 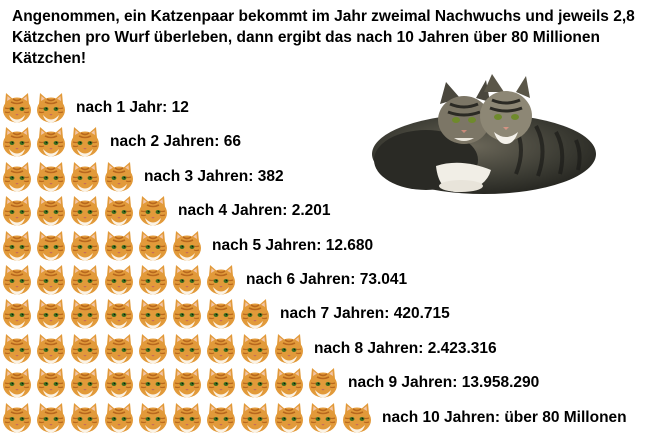 What do you see at coordinates (175, 142) in the screenshot?
I see `row-label: nach 2 Jahren: 66` at bounding box center [175, 142].